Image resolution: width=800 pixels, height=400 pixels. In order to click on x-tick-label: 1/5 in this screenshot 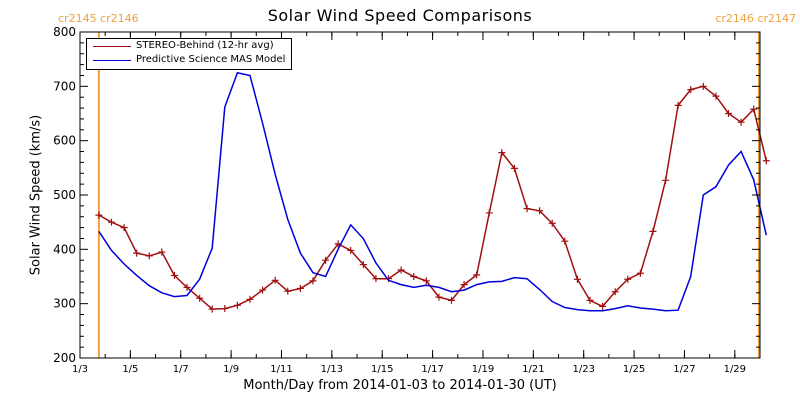, I will do `click(130, 369)`.